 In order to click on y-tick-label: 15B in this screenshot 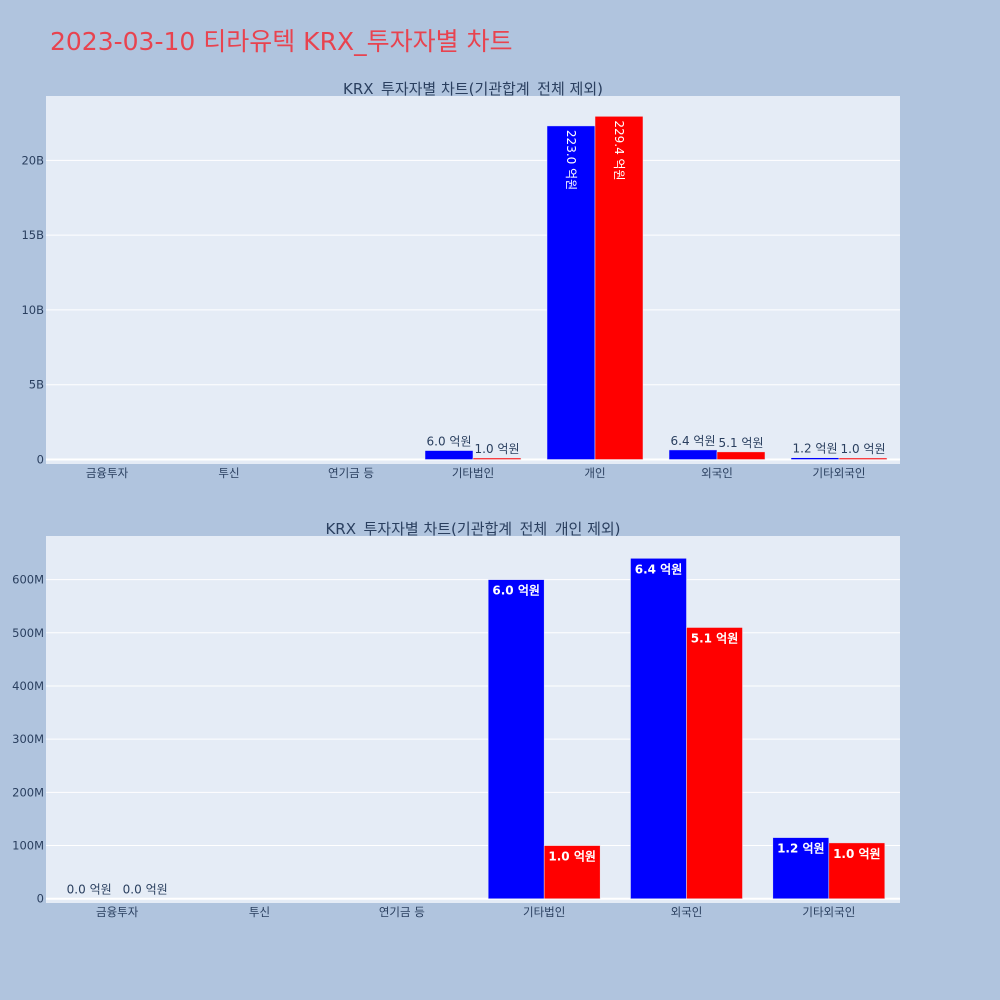, I will do `click(32, 235)`.